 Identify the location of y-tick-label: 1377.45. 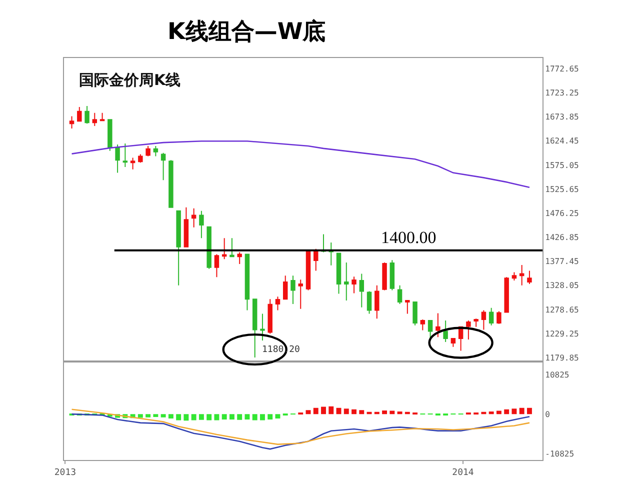
(562, 261).